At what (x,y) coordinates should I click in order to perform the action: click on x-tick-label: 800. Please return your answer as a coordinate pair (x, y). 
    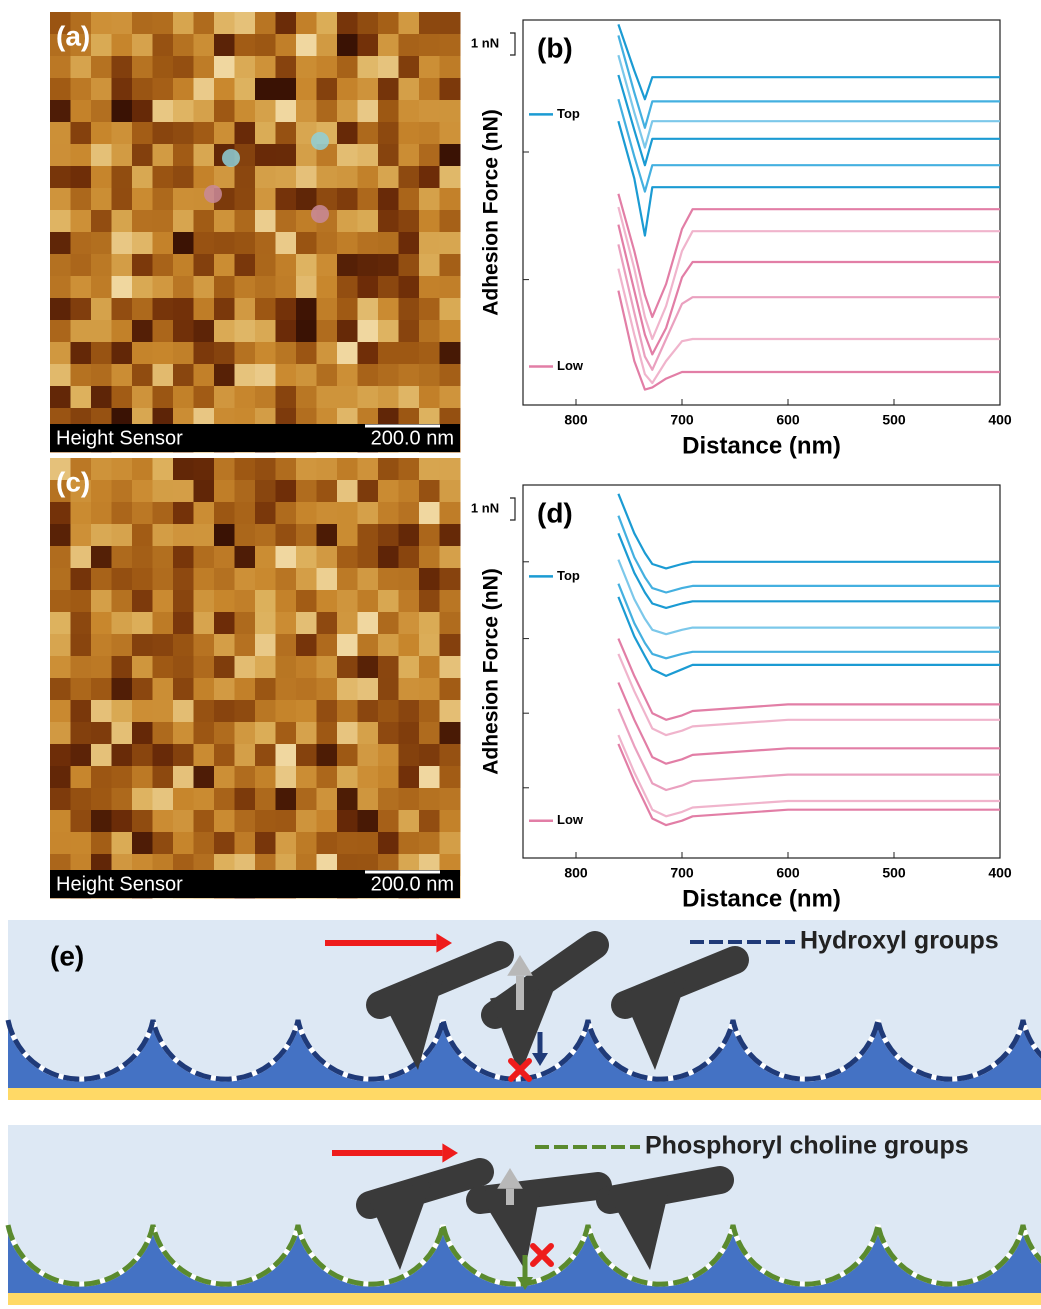
    Looking at the image, I should click on (576, 420).